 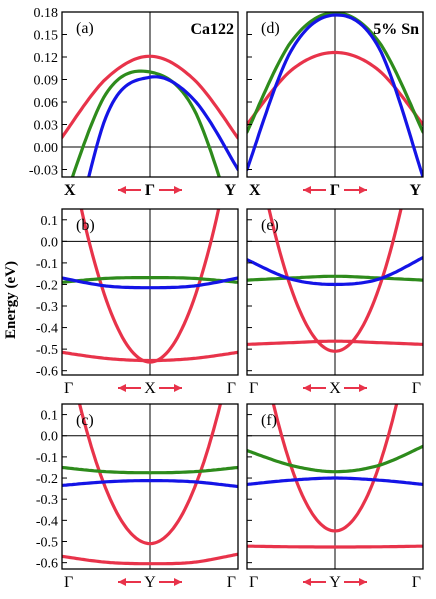 What do you see at coordinates (270, 28) in the screenshot?
I see `panel-label: (d)` at bounding box center [270, 28].